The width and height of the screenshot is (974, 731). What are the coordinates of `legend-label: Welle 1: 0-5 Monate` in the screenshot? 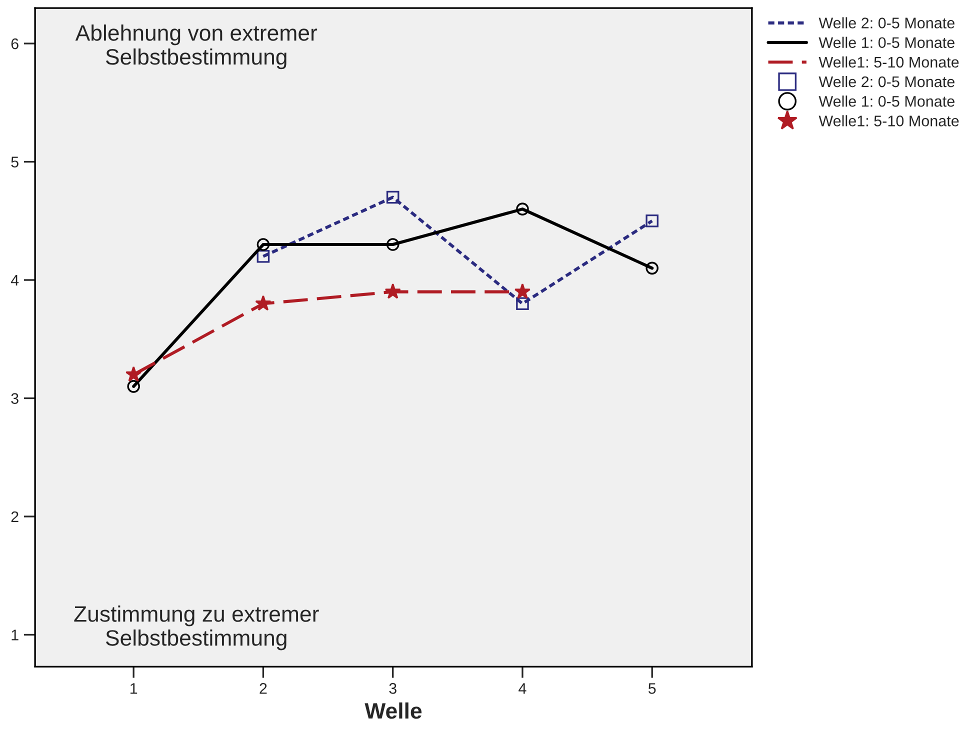 It's located at (886, 101).